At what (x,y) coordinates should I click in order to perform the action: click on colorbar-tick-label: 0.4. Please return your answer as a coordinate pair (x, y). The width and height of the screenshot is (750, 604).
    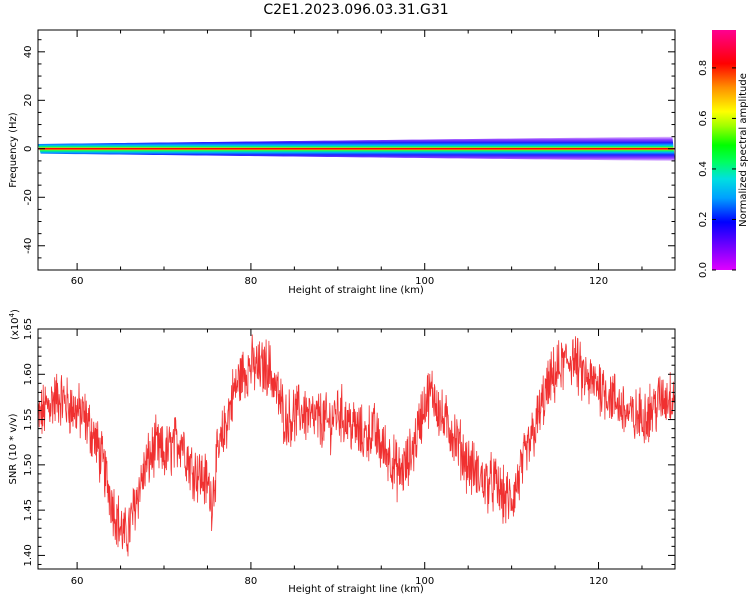
    Looking at the image, I should click on (703, 169).